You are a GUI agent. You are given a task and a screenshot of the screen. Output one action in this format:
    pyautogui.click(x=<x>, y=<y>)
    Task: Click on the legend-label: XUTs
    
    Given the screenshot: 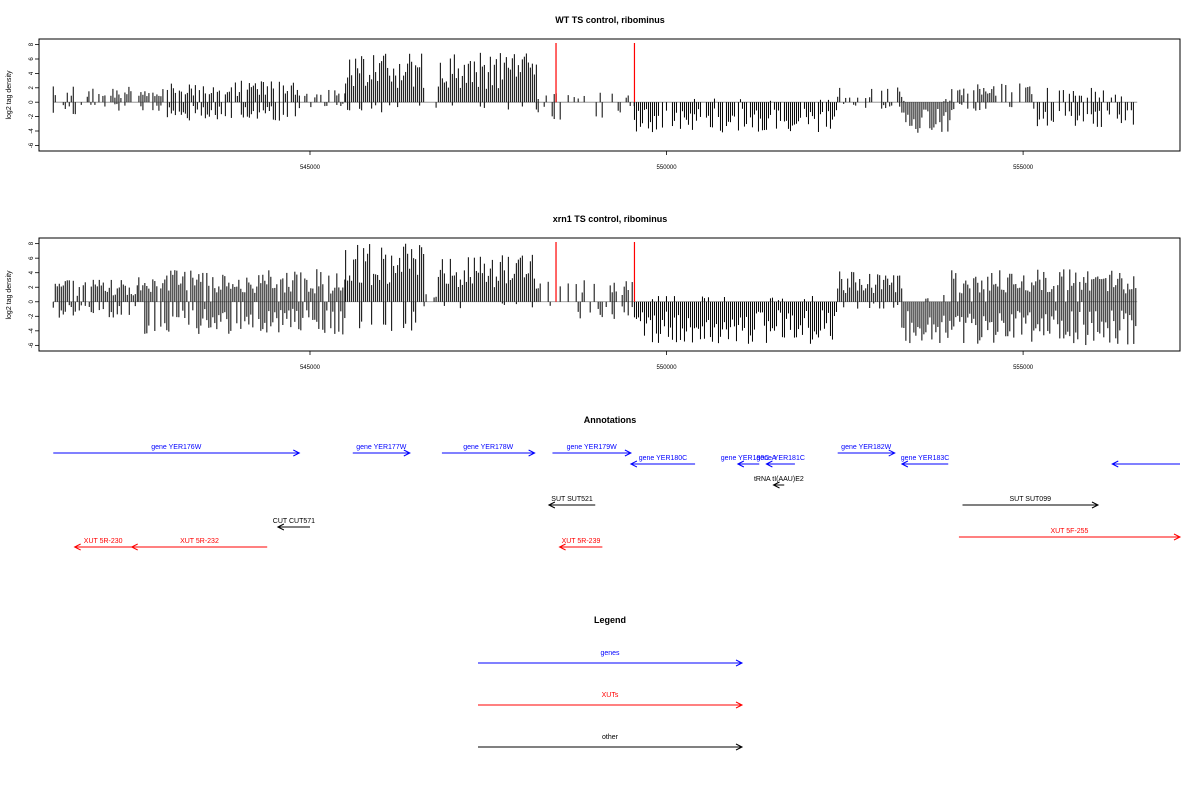 What is the action you would take?
    pyautogui.click(x=610, y=695)
    